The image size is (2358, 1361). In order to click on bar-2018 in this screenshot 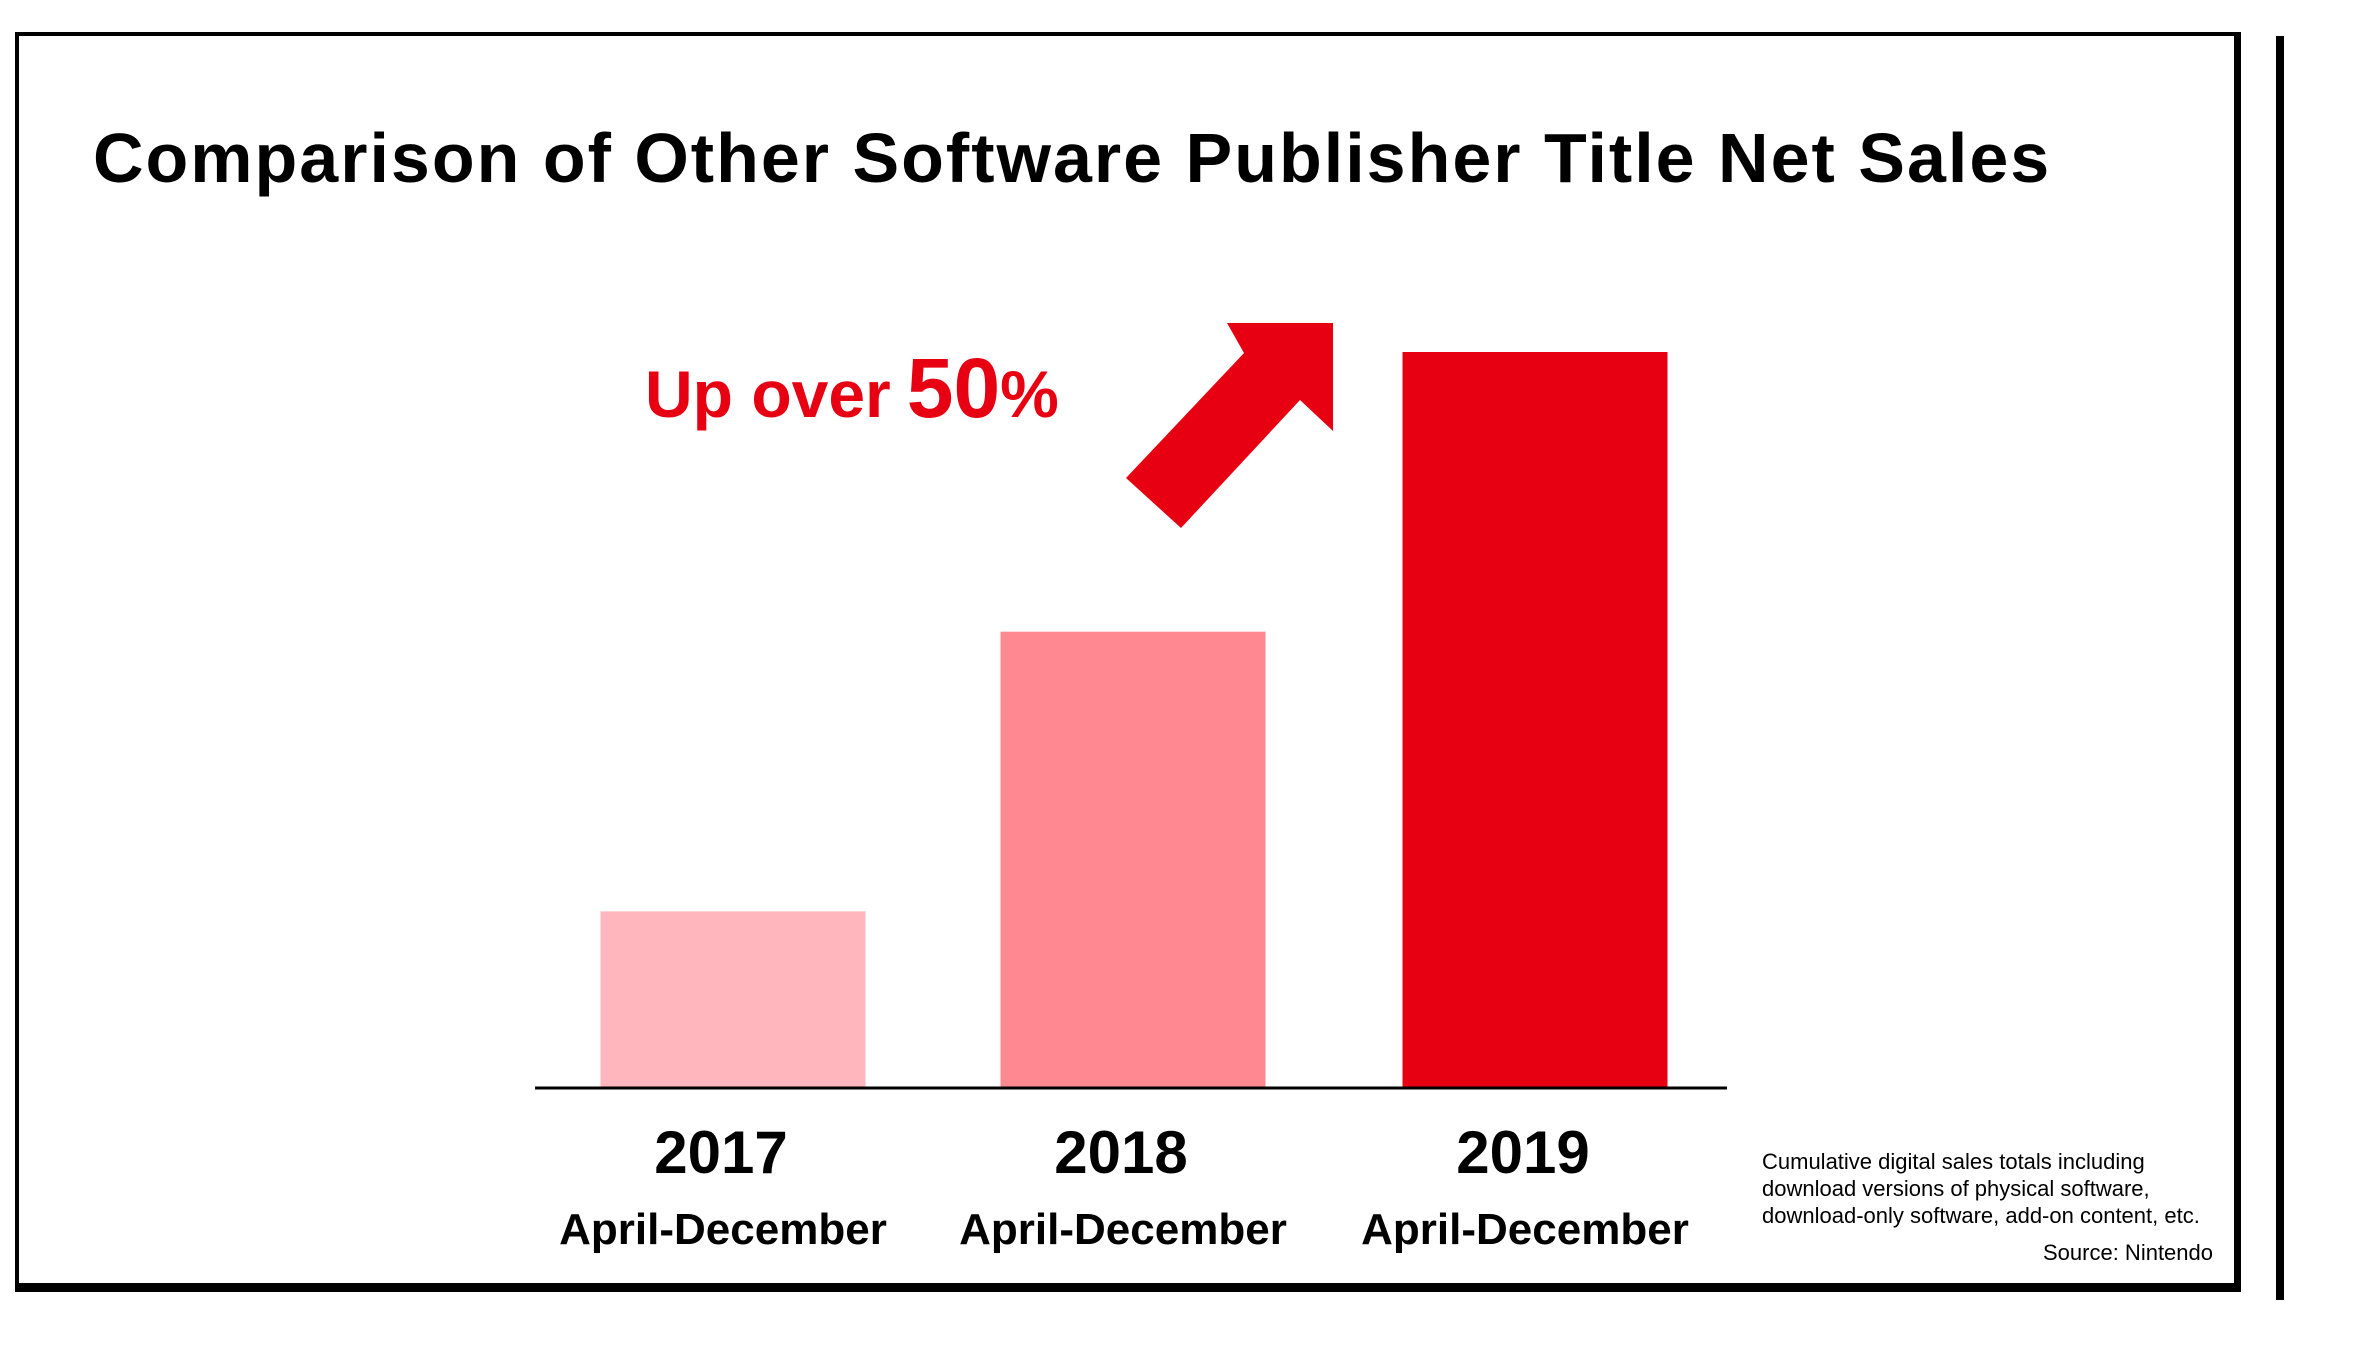, I will do `click(1133, 859)`.